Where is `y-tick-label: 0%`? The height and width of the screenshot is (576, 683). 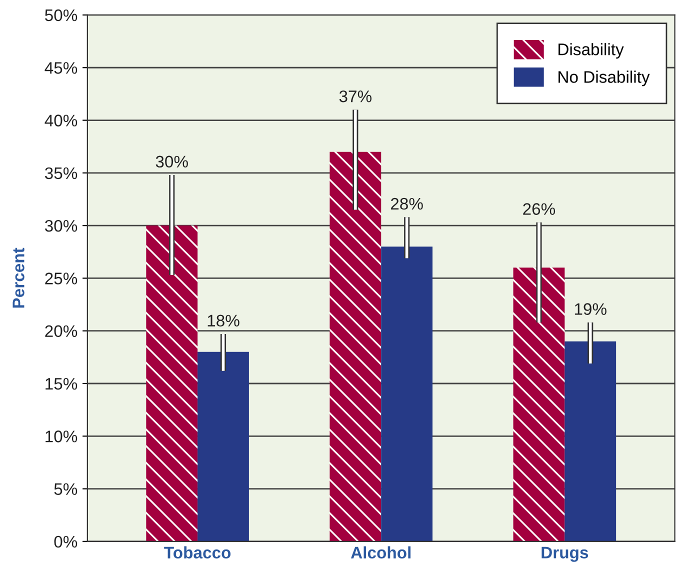 y-tick-label: 0% is located at coordinates (66, 542).